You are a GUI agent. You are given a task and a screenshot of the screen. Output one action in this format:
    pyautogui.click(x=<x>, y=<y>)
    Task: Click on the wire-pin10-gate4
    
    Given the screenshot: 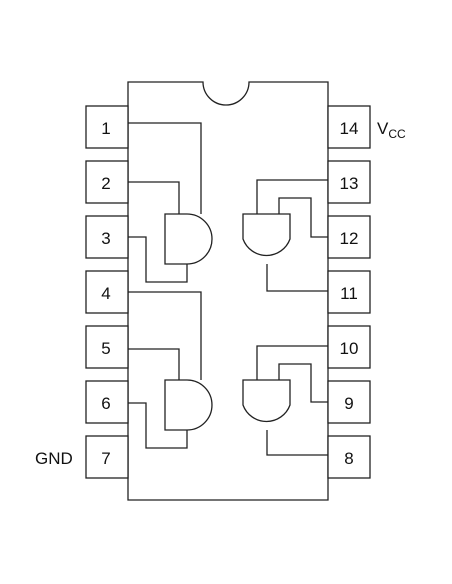 What is the action you would take?
    pyautogui.click(x=292, y=362)
    